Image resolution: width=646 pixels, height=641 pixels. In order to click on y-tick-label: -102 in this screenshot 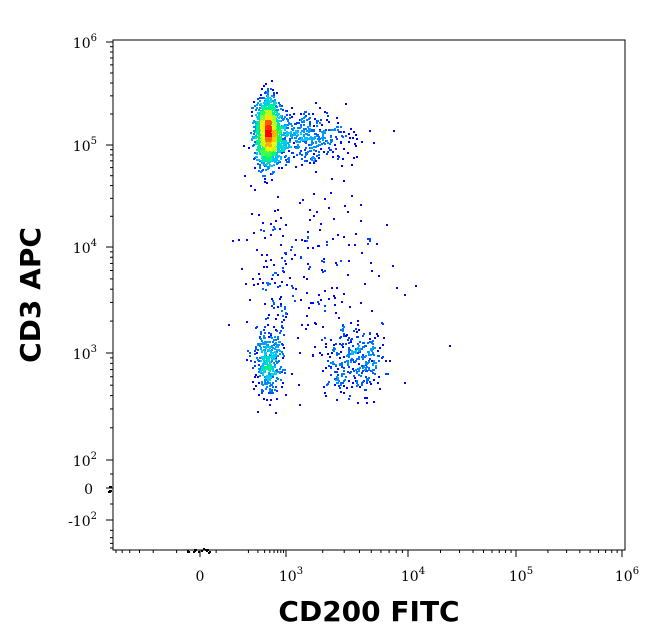, I will do `click(82, 520)`.